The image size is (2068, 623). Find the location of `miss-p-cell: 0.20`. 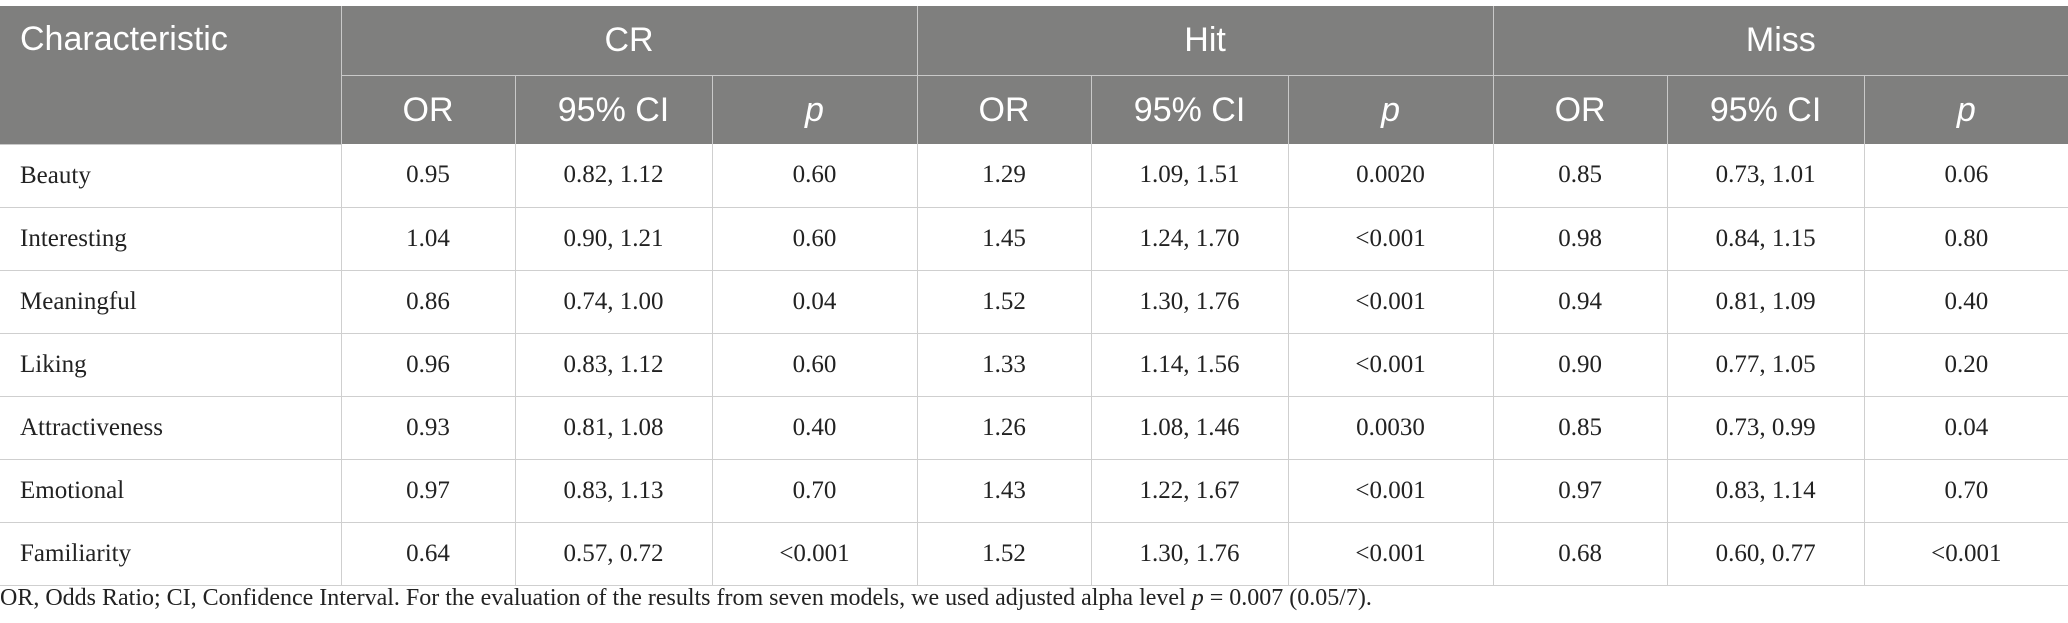

miss-p-cell: 0.20 is located at coordinates (1966, 365).